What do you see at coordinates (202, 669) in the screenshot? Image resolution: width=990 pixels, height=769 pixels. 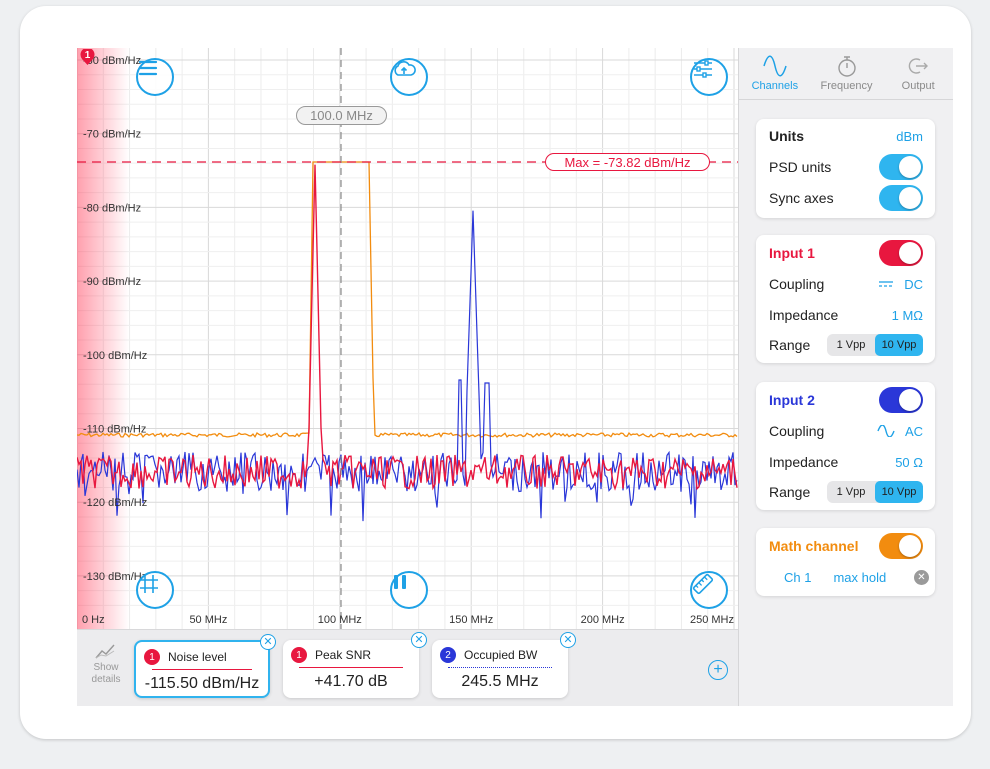 I see `trace-indicator-line` at bounding box center [202, 669].